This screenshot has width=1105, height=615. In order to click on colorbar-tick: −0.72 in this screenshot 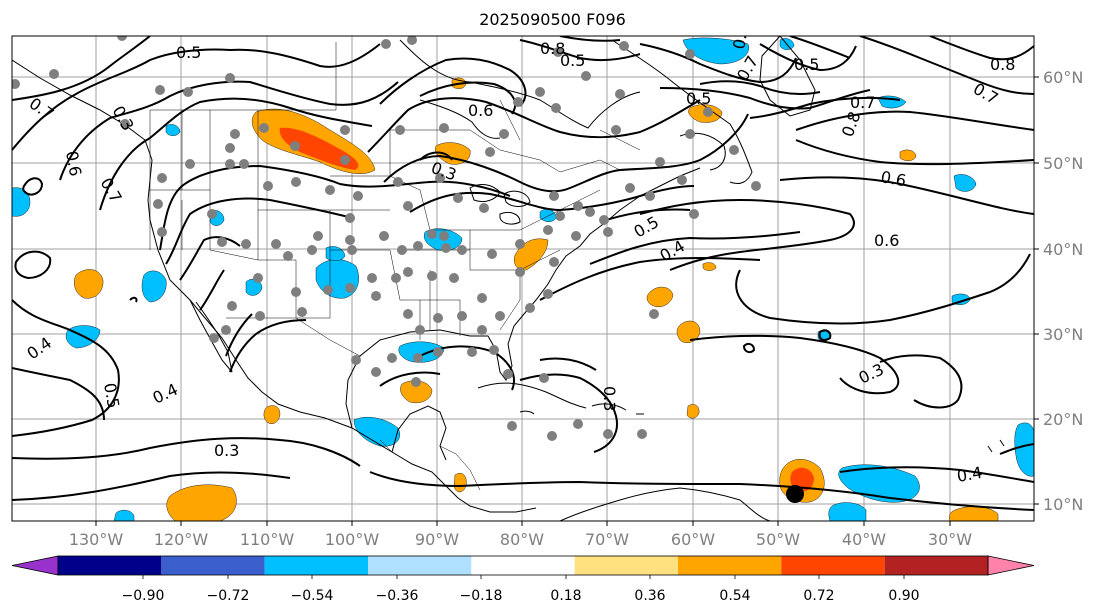, I will do `click(228, 596)`.